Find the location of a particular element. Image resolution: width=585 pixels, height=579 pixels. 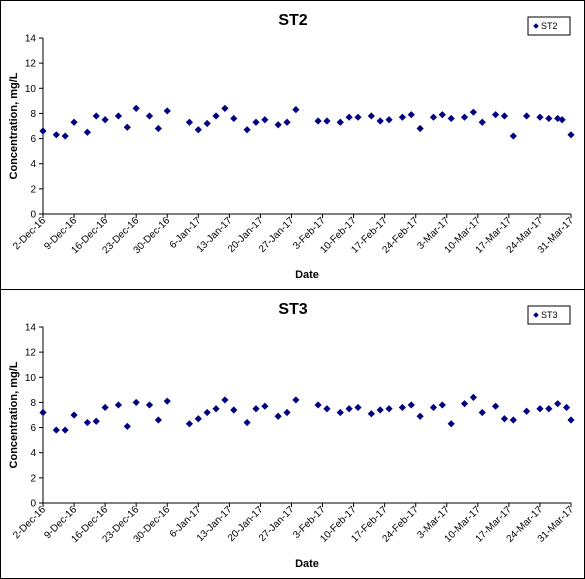

y-tick-label: 8 is located at coordinates (33, 114).